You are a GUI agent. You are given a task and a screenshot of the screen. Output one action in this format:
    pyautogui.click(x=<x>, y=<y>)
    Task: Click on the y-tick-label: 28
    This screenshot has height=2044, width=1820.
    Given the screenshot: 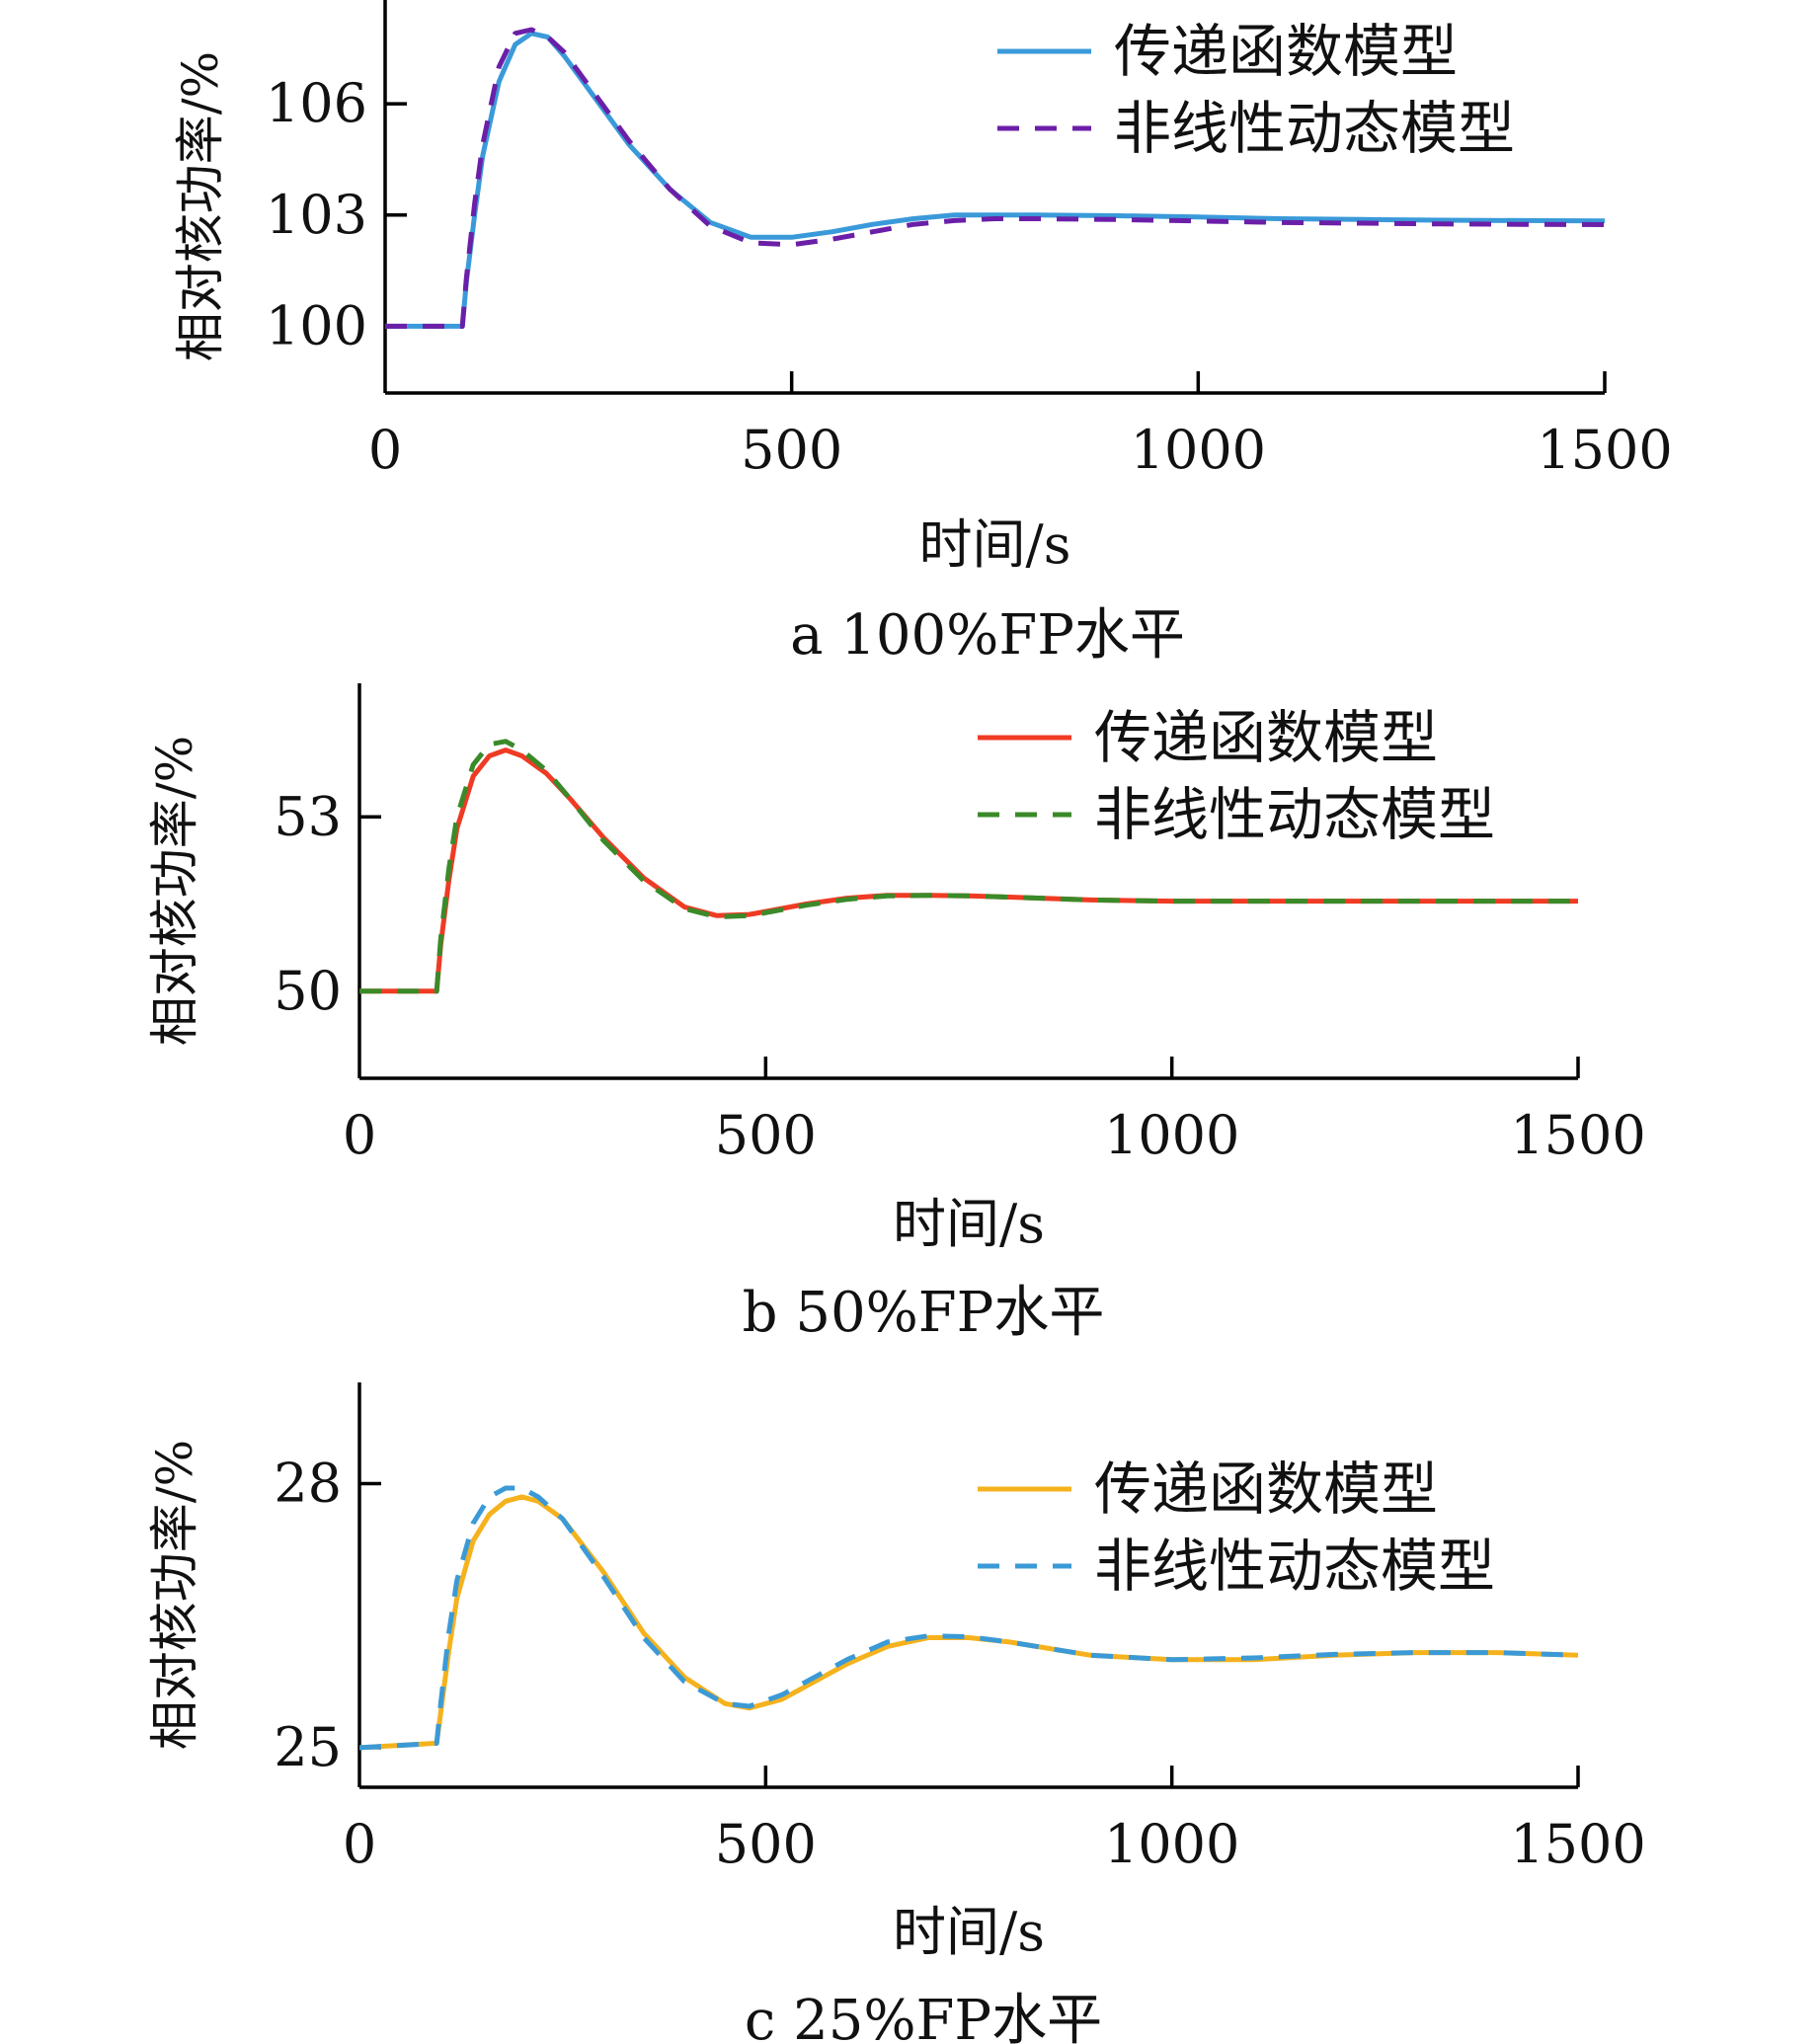 What is the action you would take?
    pyautogui.click(x=308, y=1484)
    